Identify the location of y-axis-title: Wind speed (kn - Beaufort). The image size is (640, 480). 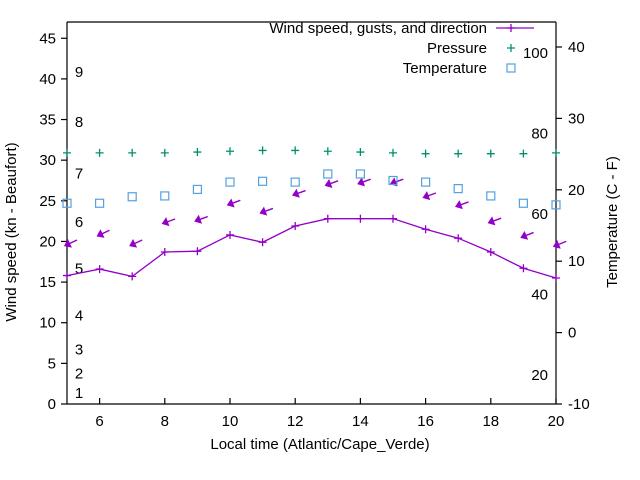
(11, 231).